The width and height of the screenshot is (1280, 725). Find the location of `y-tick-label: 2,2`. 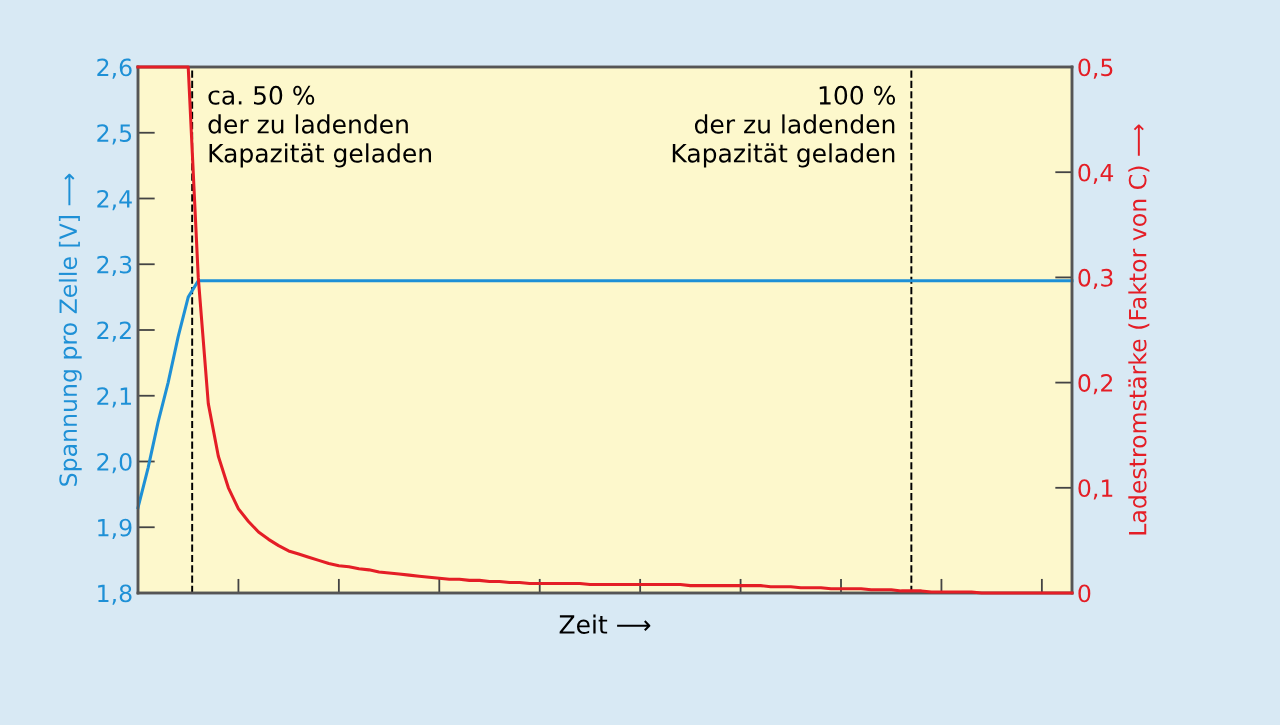

y-tick-label: 2,2 is located at coordinates (114, 331).